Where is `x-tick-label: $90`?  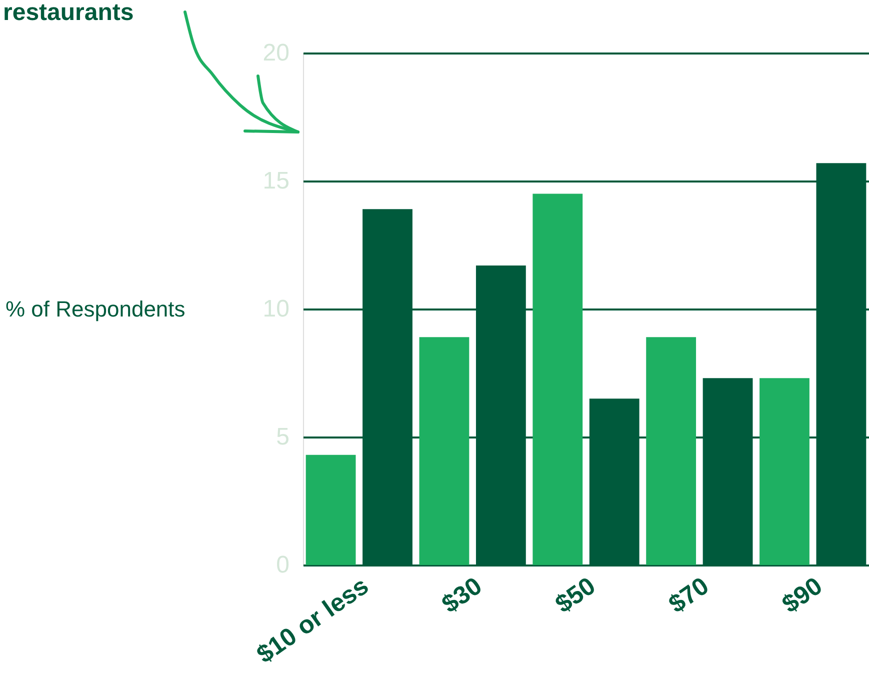 x-tick-label: $90 is located at coordinates (802, 595).